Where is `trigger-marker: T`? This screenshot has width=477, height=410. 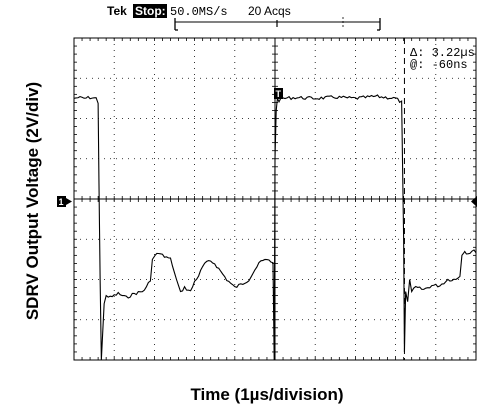
trigger-marker: T is located at coordinates (278, 93).